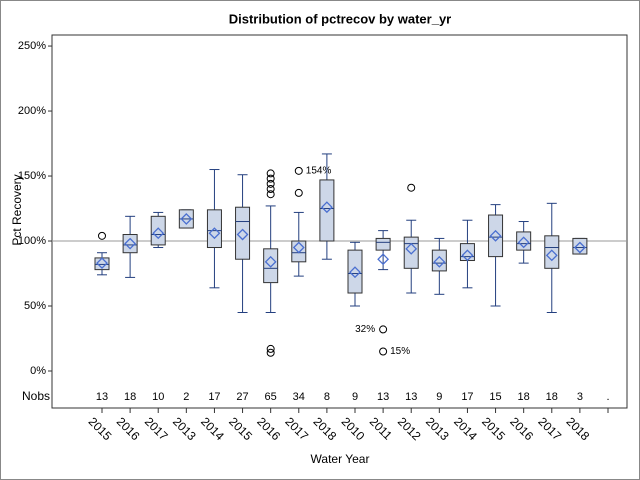 This screenshot has width=640, height=480. What do you see at coordinates (319, 170) in the screenshot?
I see `outlier-label: 154%` at bounding box center [319, 170].